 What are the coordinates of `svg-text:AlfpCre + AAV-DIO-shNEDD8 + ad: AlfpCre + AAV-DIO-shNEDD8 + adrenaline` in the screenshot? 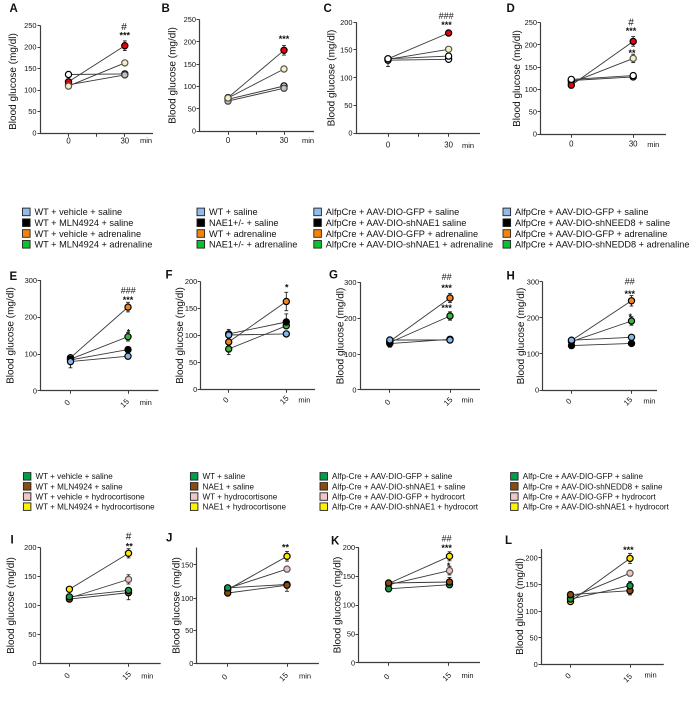 It's located at (602, 245).